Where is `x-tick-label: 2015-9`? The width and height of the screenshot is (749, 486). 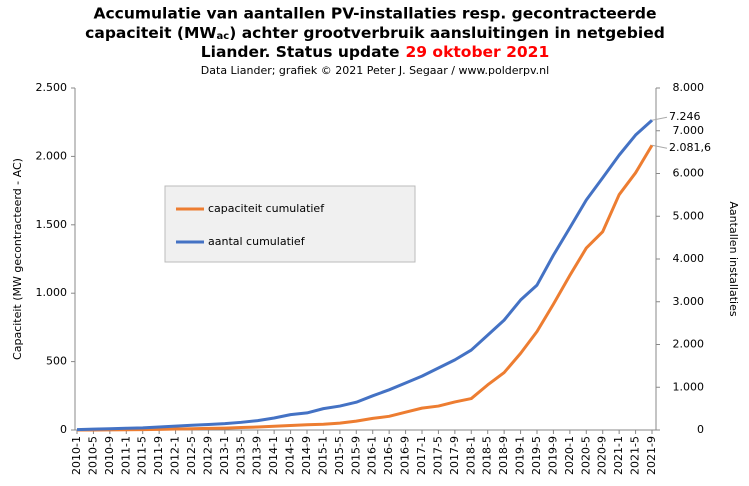 x-tick-label: 2015-9 is located at coordinates (355, 455).